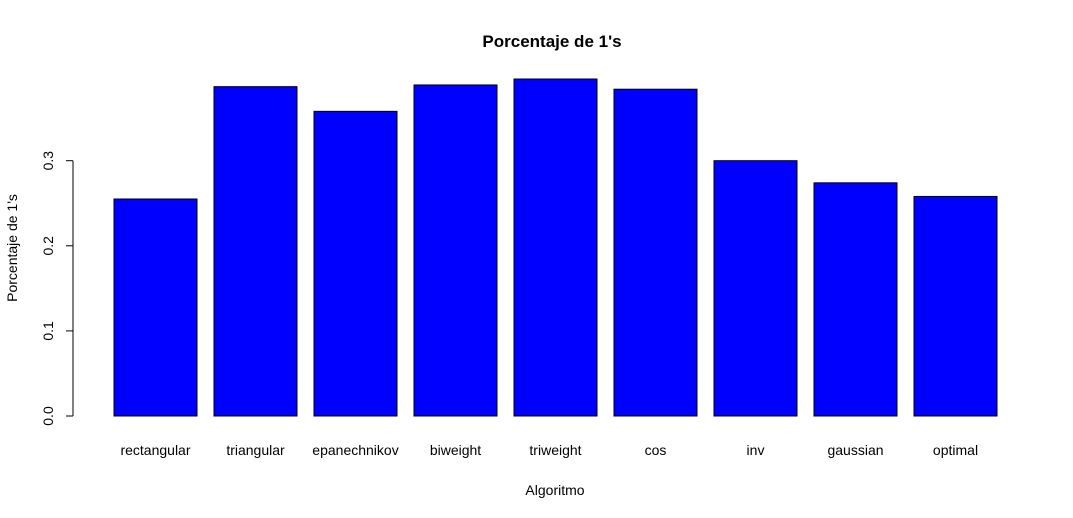 The height and width of the screenshot is (518, 1073). What do you see at coordinates (255, 251) in the screenshot?
I see `bar-triangular` at bounding box center [255, 251].